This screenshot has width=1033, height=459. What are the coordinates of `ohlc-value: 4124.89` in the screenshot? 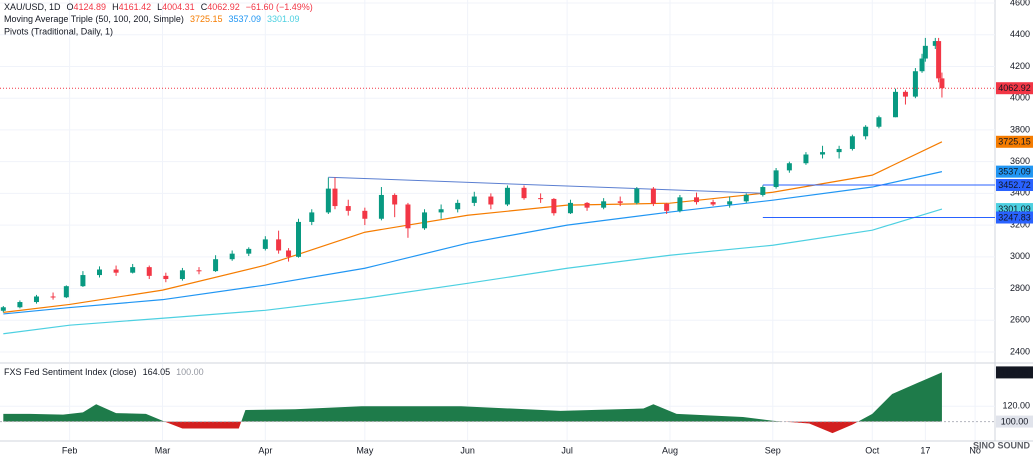 It's located at (90, 7).